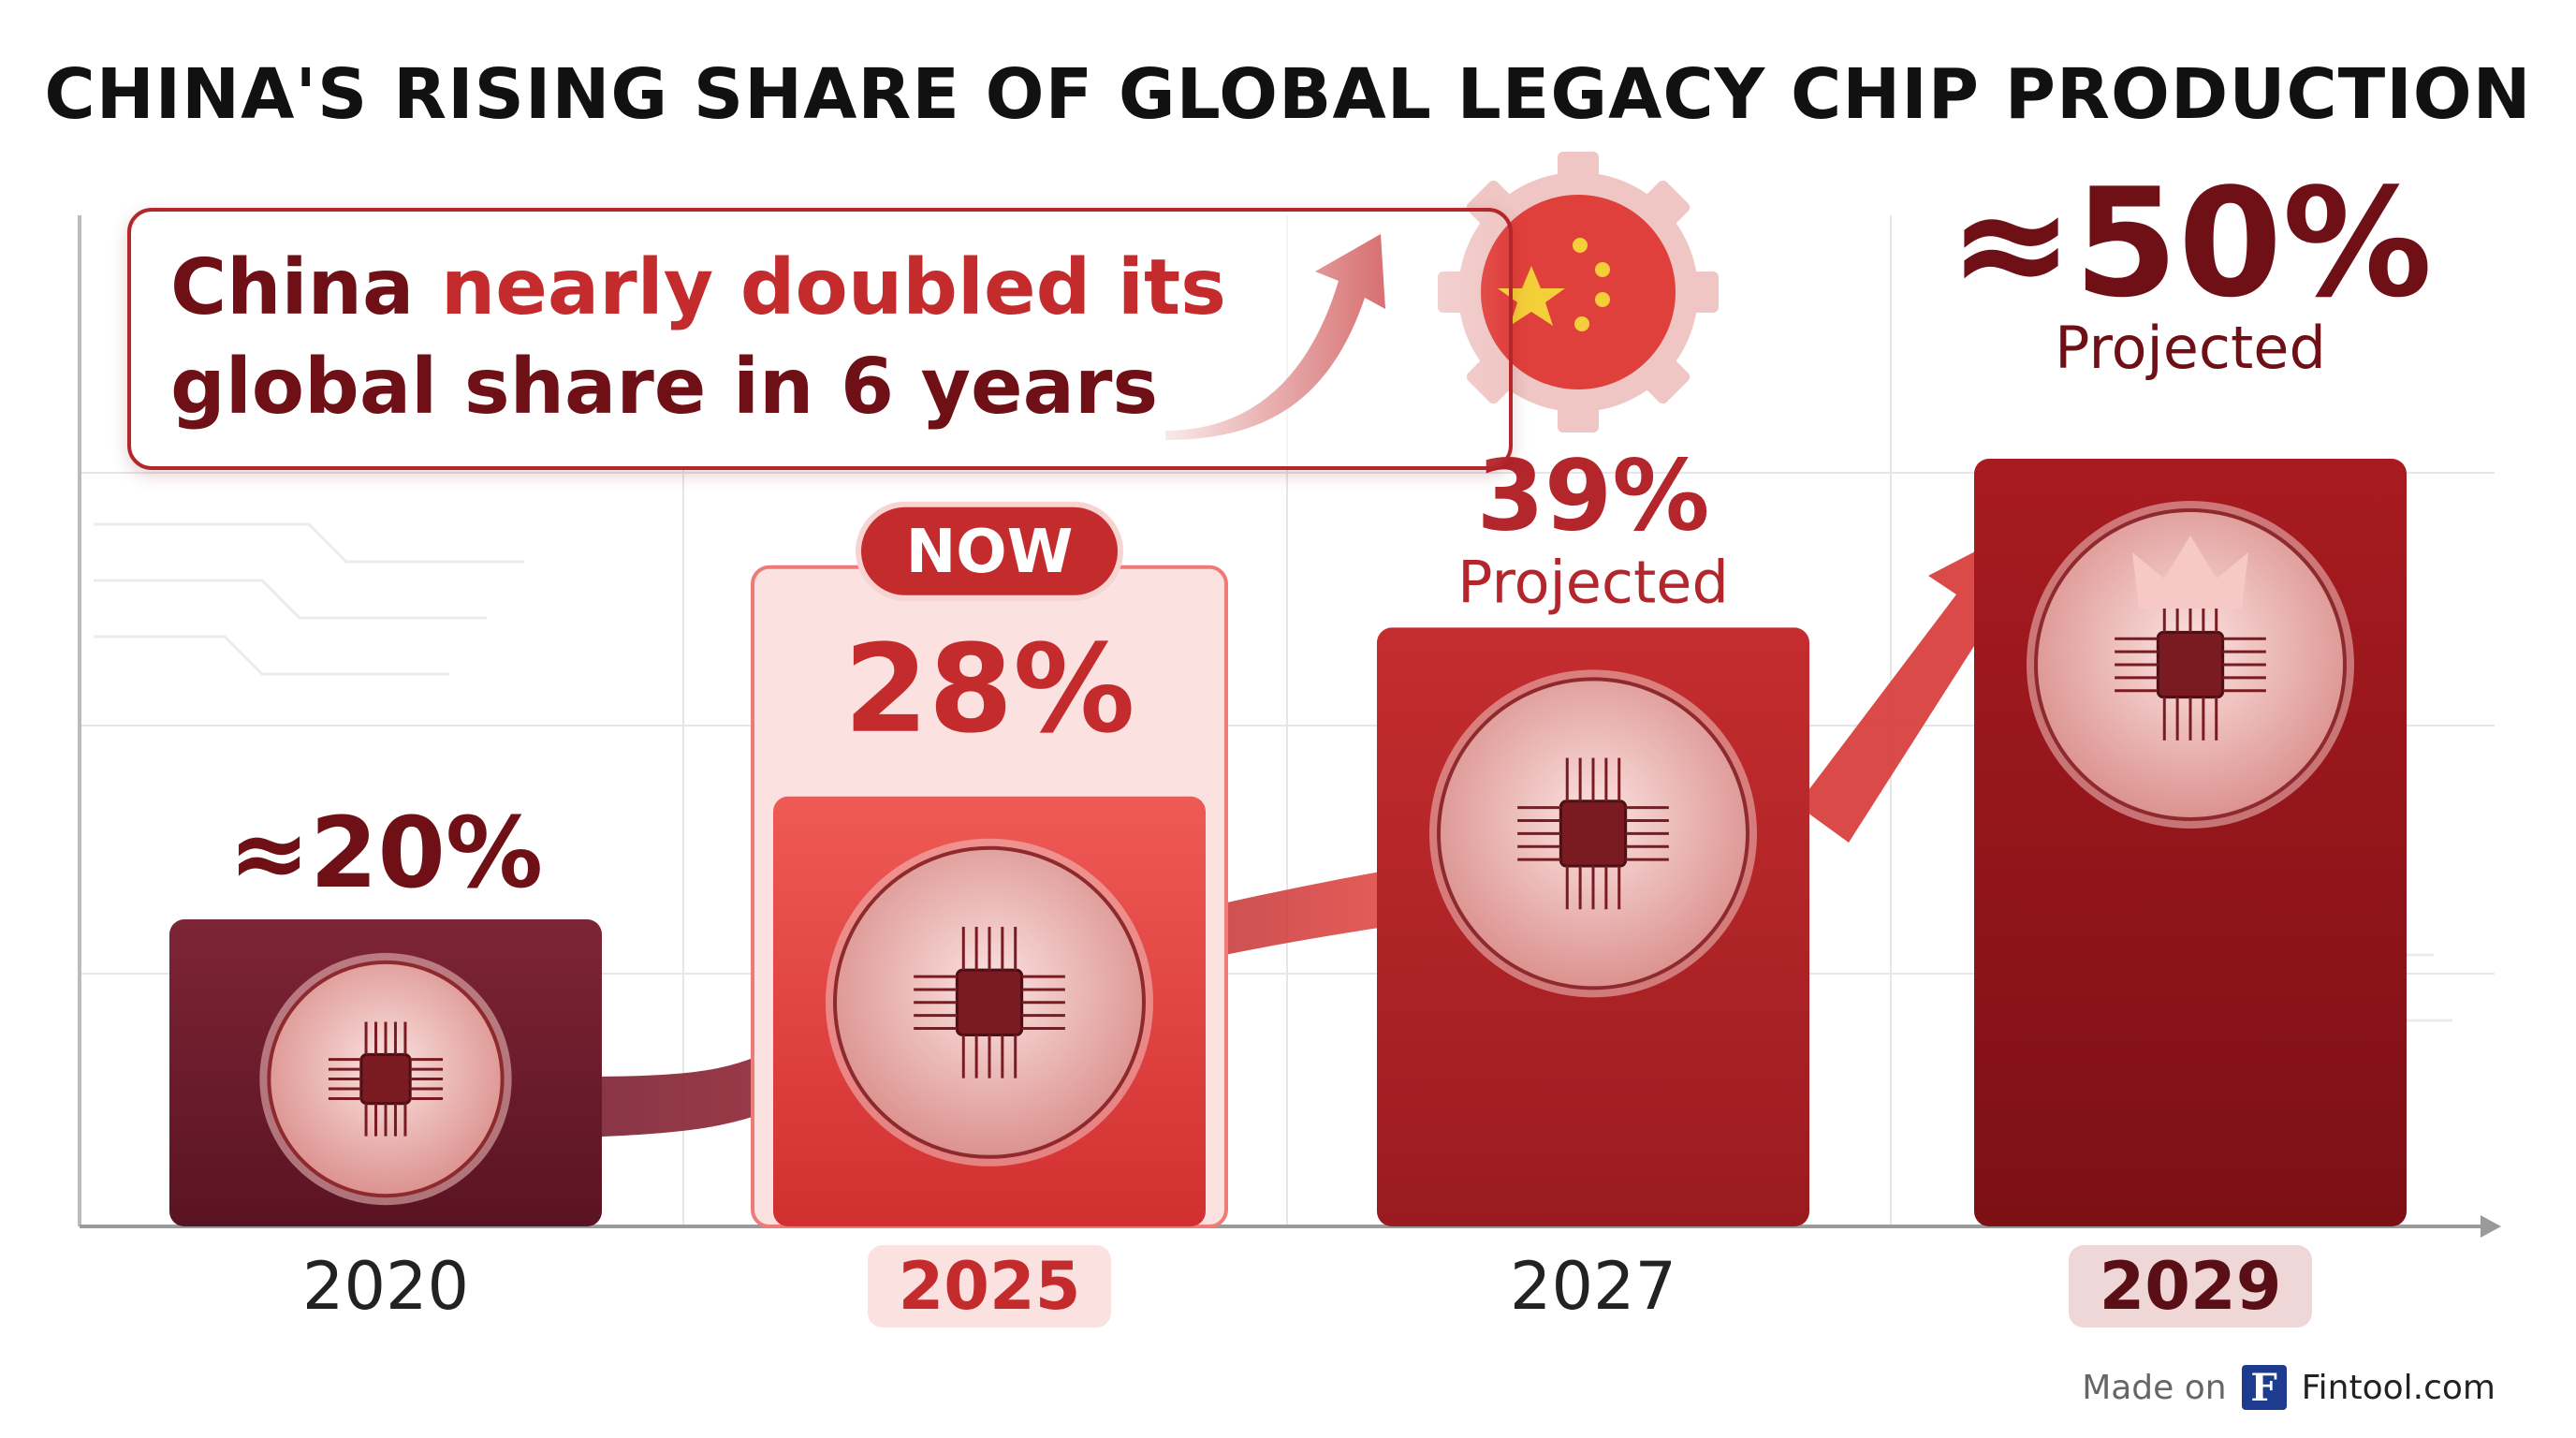  I want to click on value-label-2027: 39%, so click(1593, 495).